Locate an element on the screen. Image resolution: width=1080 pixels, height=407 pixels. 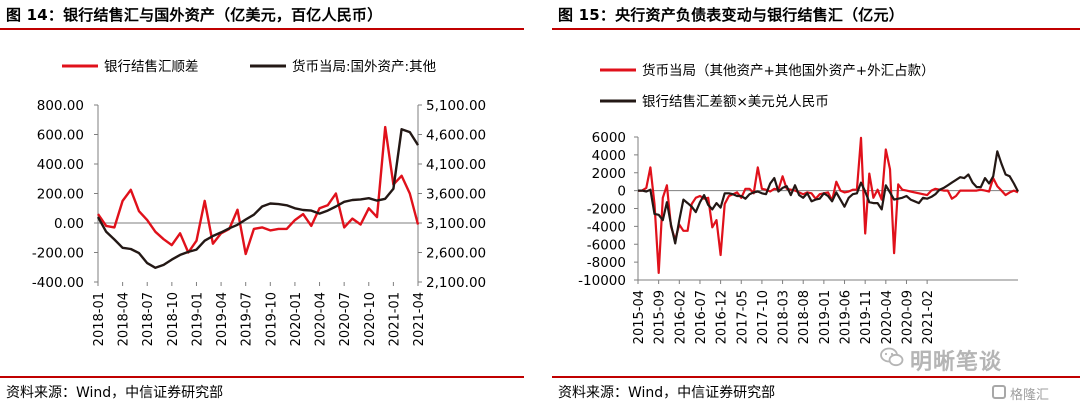
x-tick-label: 2017-05 is located at coordinates (742, 317).